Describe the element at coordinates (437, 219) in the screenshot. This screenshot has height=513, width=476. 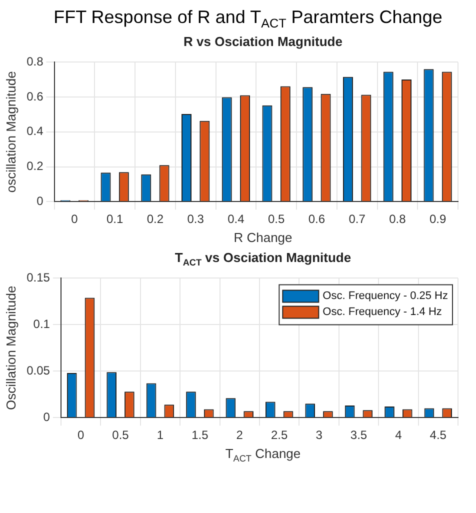
I see `x-tick-label: 0.9` at that location.